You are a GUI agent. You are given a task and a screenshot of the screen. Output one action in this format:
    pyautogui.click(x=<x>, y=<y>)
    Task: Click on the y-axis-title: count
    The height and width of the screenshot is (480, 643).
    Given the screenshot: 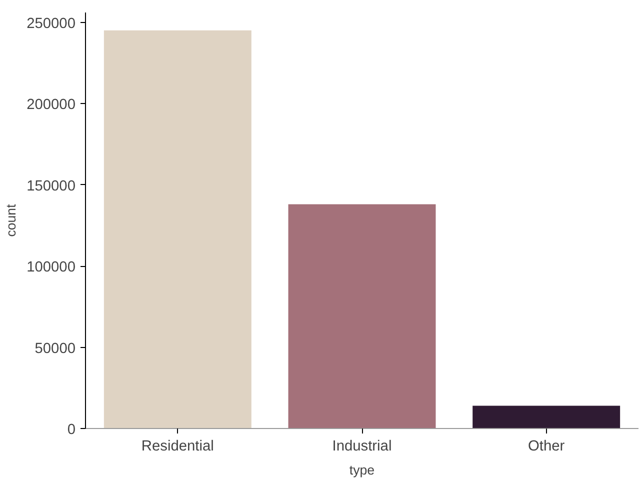 What is the action you would take?
    pyautogui.click(x=11, y=220)
    